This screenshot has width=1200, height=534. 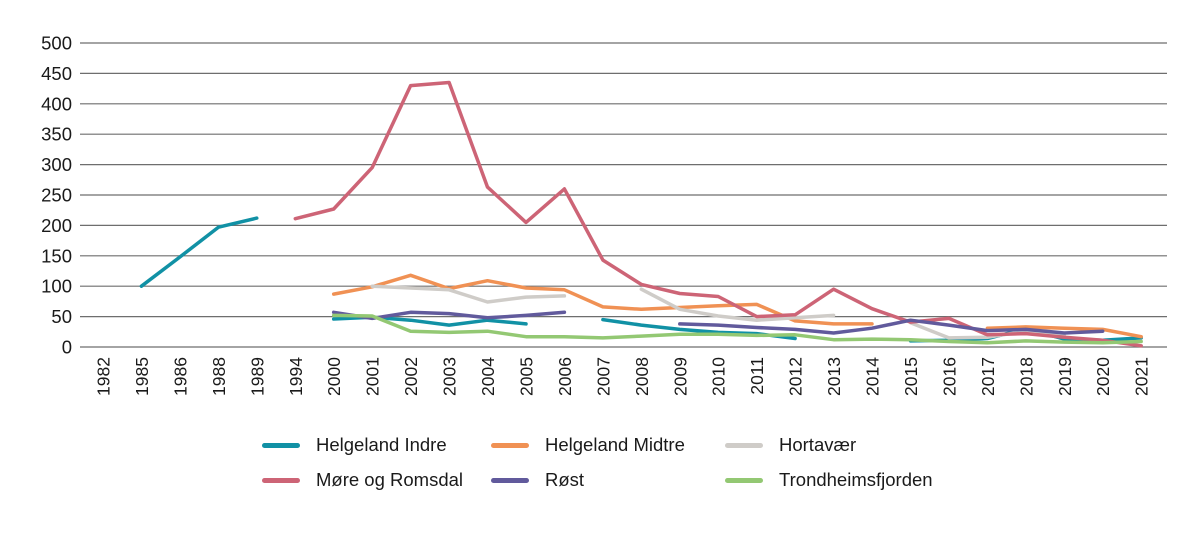 I want to click on x-tick-label-2004: 2004, so click(x=488, y=376).